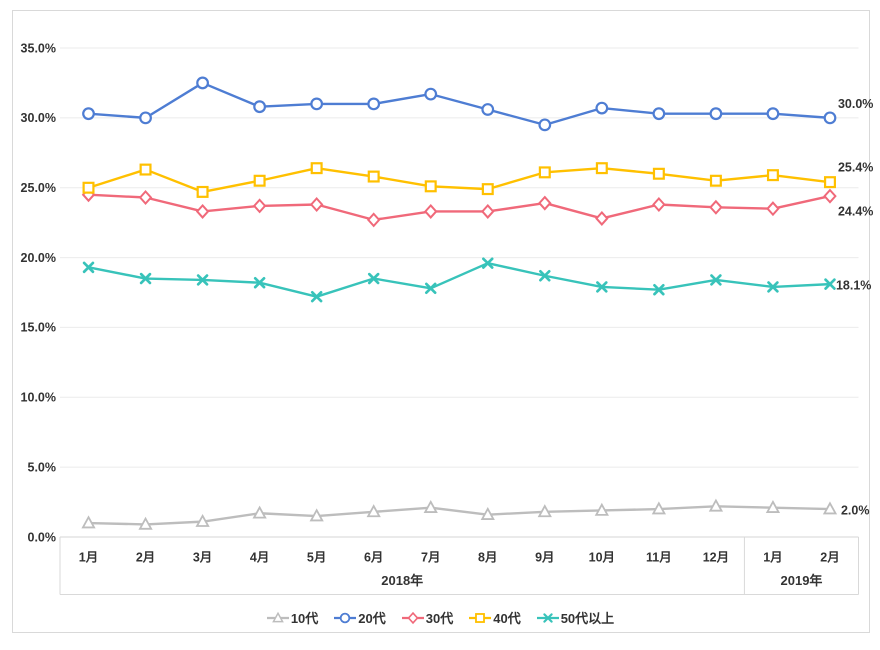  Describe the element at coordinates (402, 580) in the screenshot. I see `year-label-2018: 2018年` at that location.